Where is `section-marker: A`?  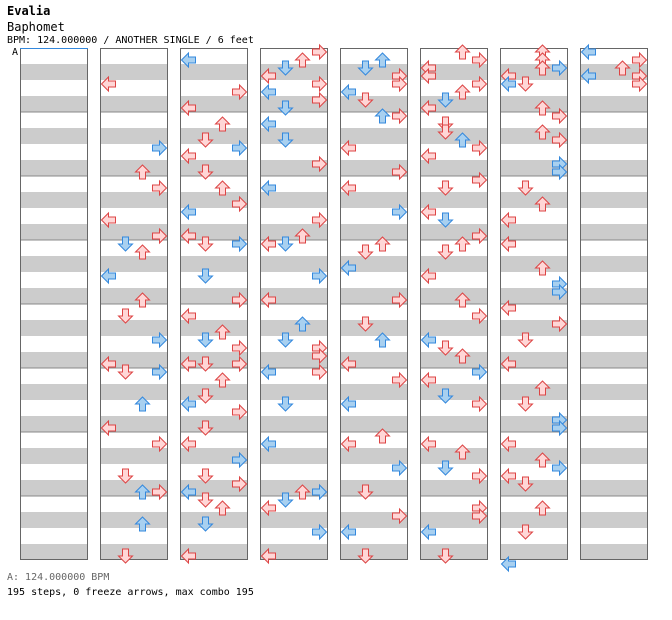
section-marker: A is located at coordinates (15, 52).